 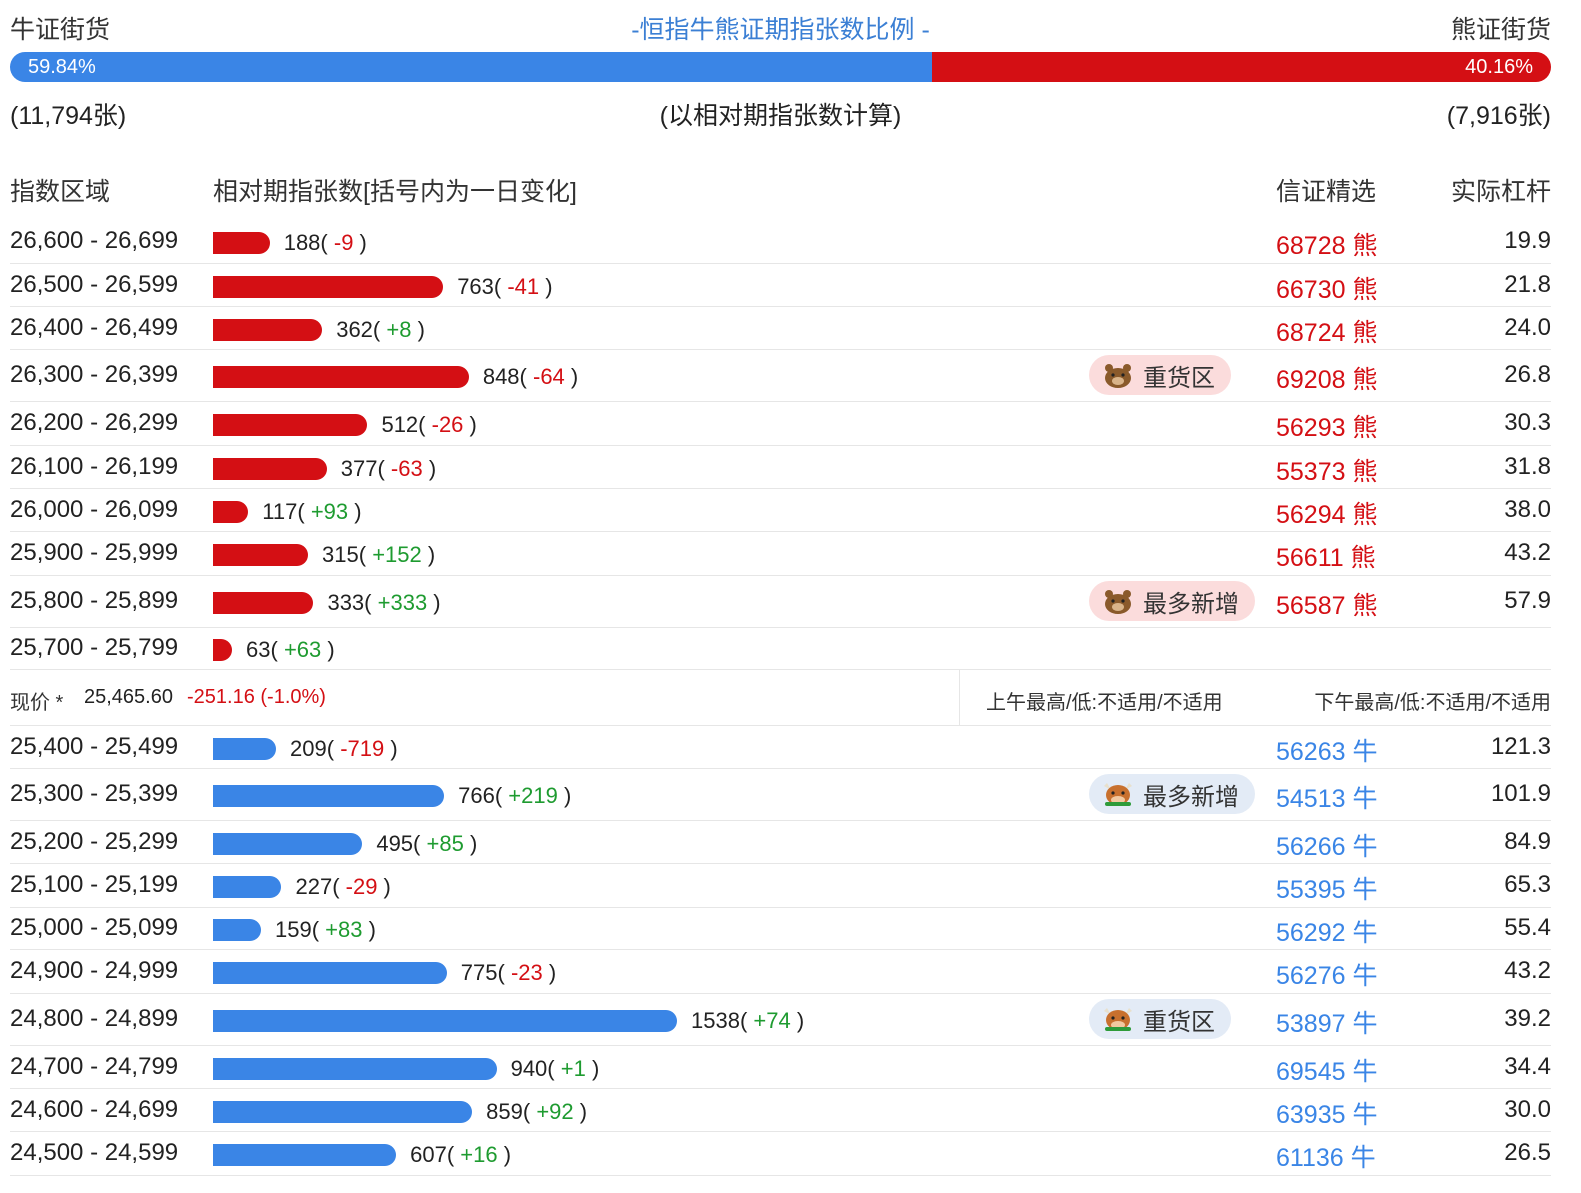 I want to click on featured-warrant-link: 69208 熊, so click(x=1327, y=380).